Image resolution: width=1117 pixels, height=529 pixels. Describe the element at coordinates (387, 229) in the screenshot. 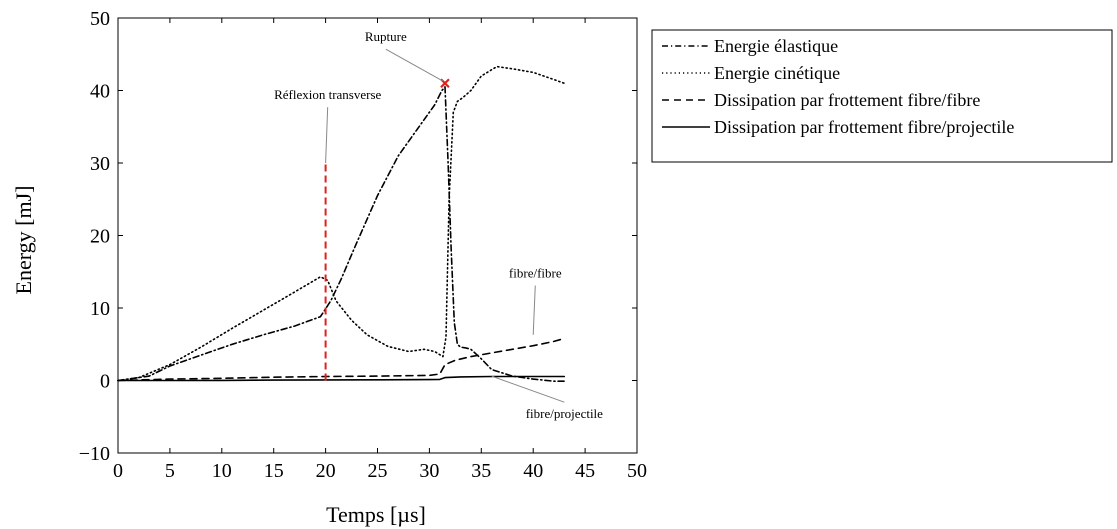

I see `markers` at that location.